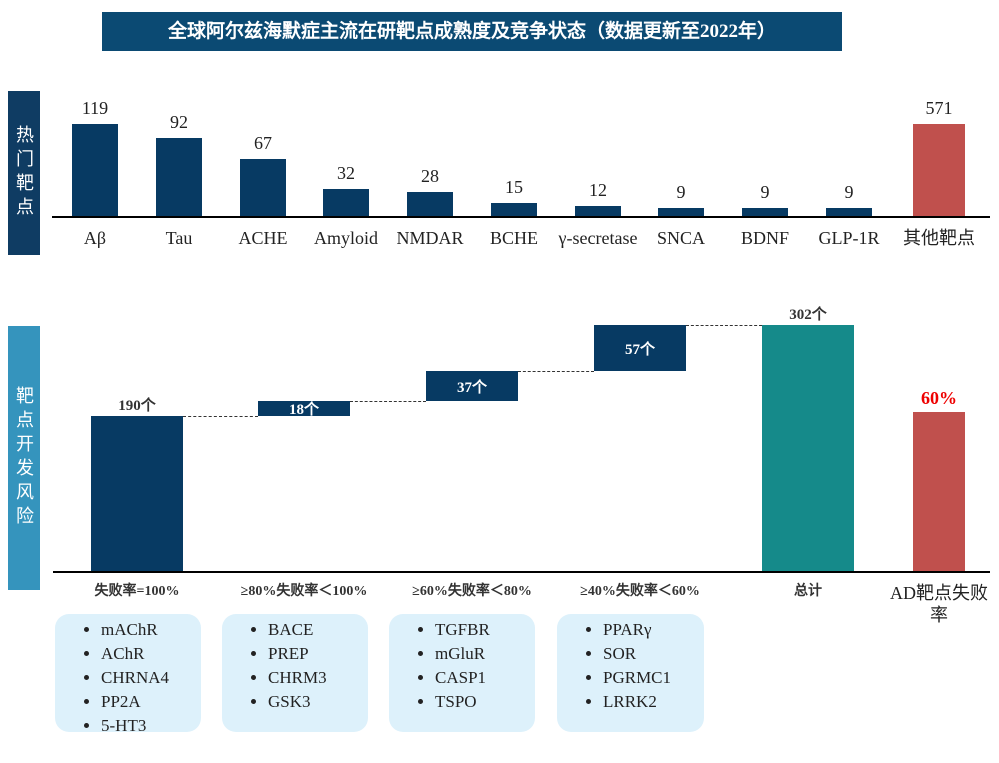 The width and height of the screenshot is (999, 763). I want to click on target-item: SOR, so click(653, 654).